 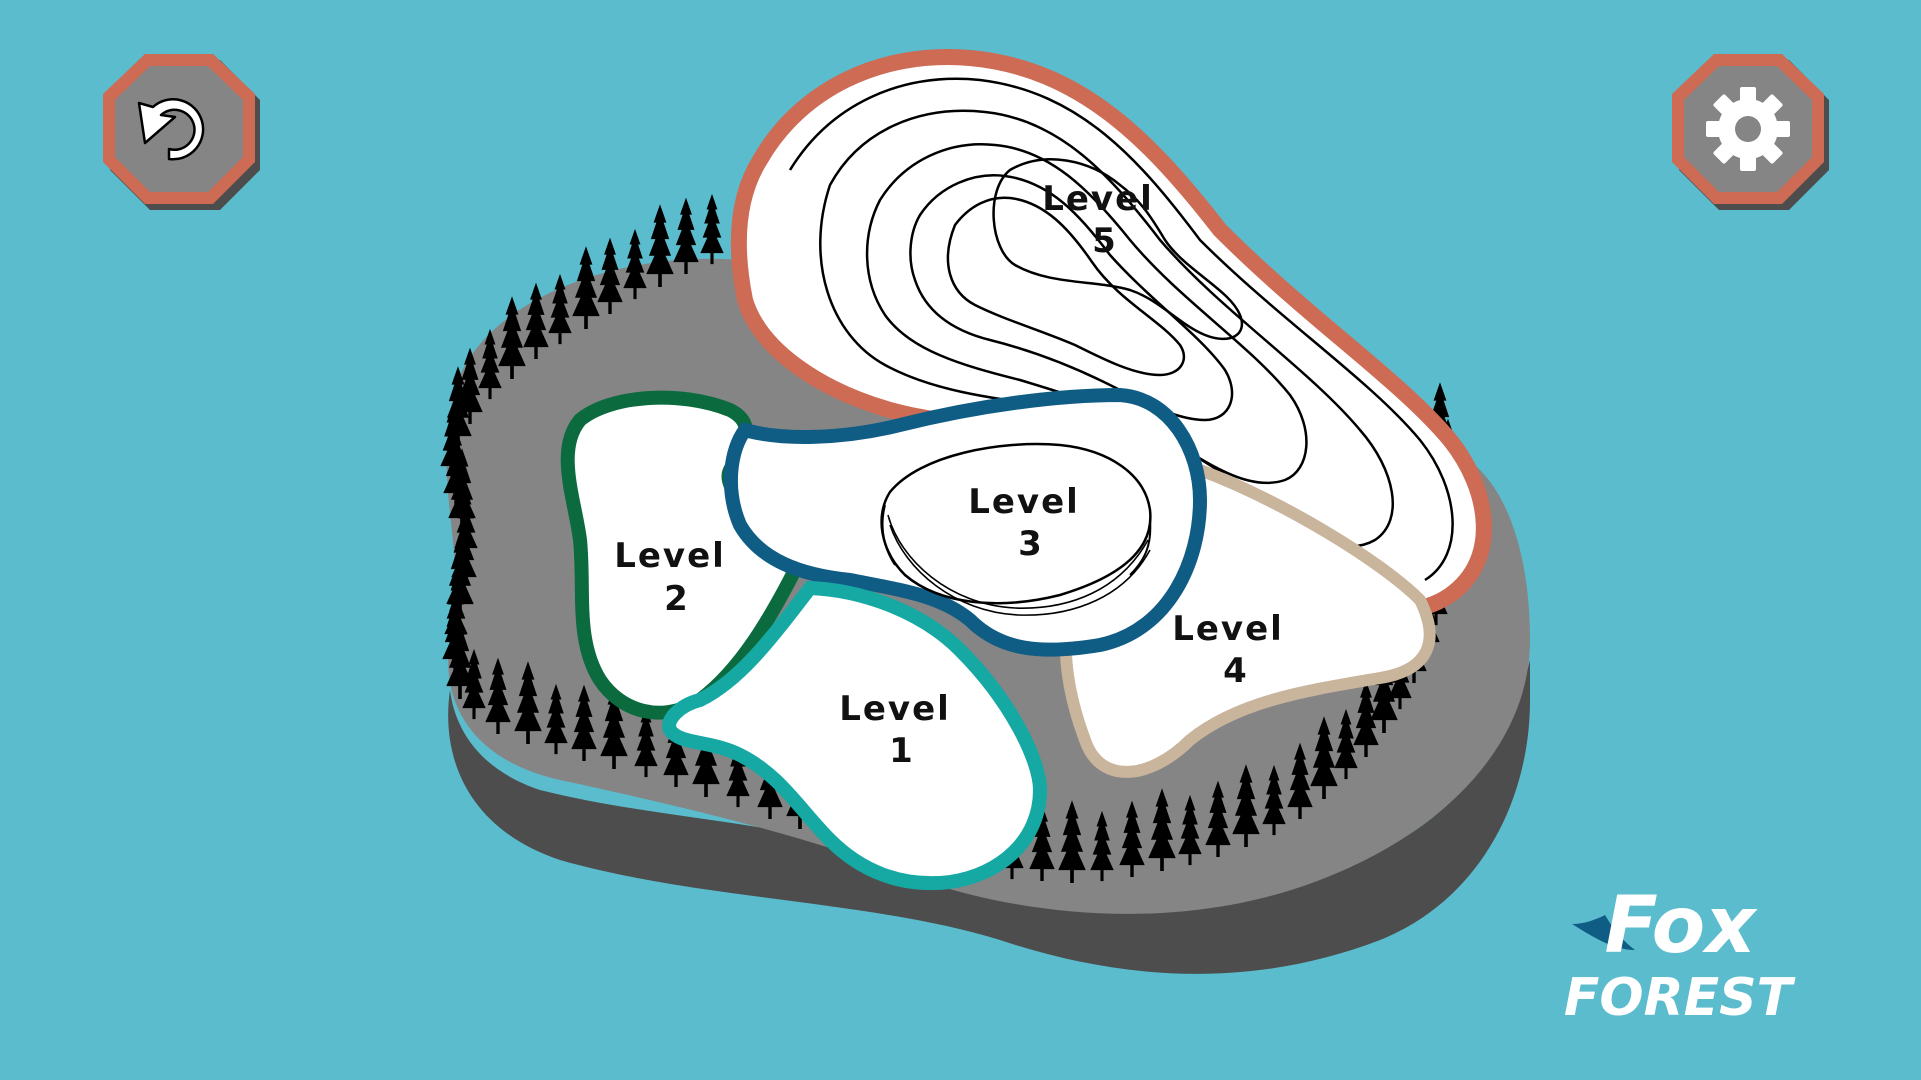 I want to click on logo-line-2: FOREST, so click(x=1680, y=998).